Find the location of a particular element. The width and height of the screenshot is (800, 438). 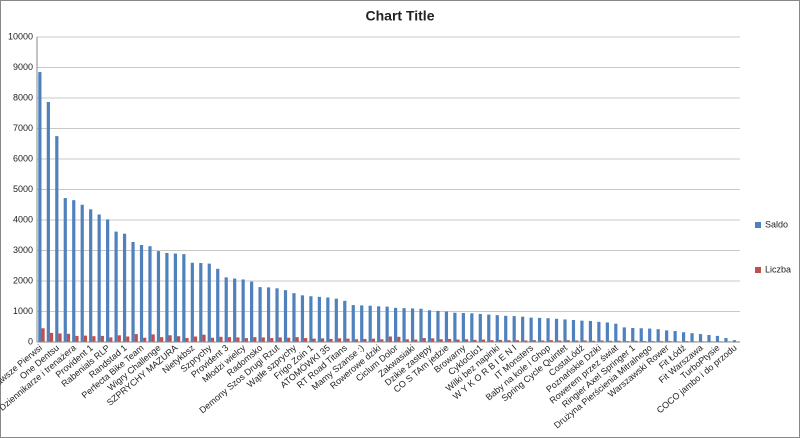

y-tick-label: 0 is located at coordinates (30, 341).